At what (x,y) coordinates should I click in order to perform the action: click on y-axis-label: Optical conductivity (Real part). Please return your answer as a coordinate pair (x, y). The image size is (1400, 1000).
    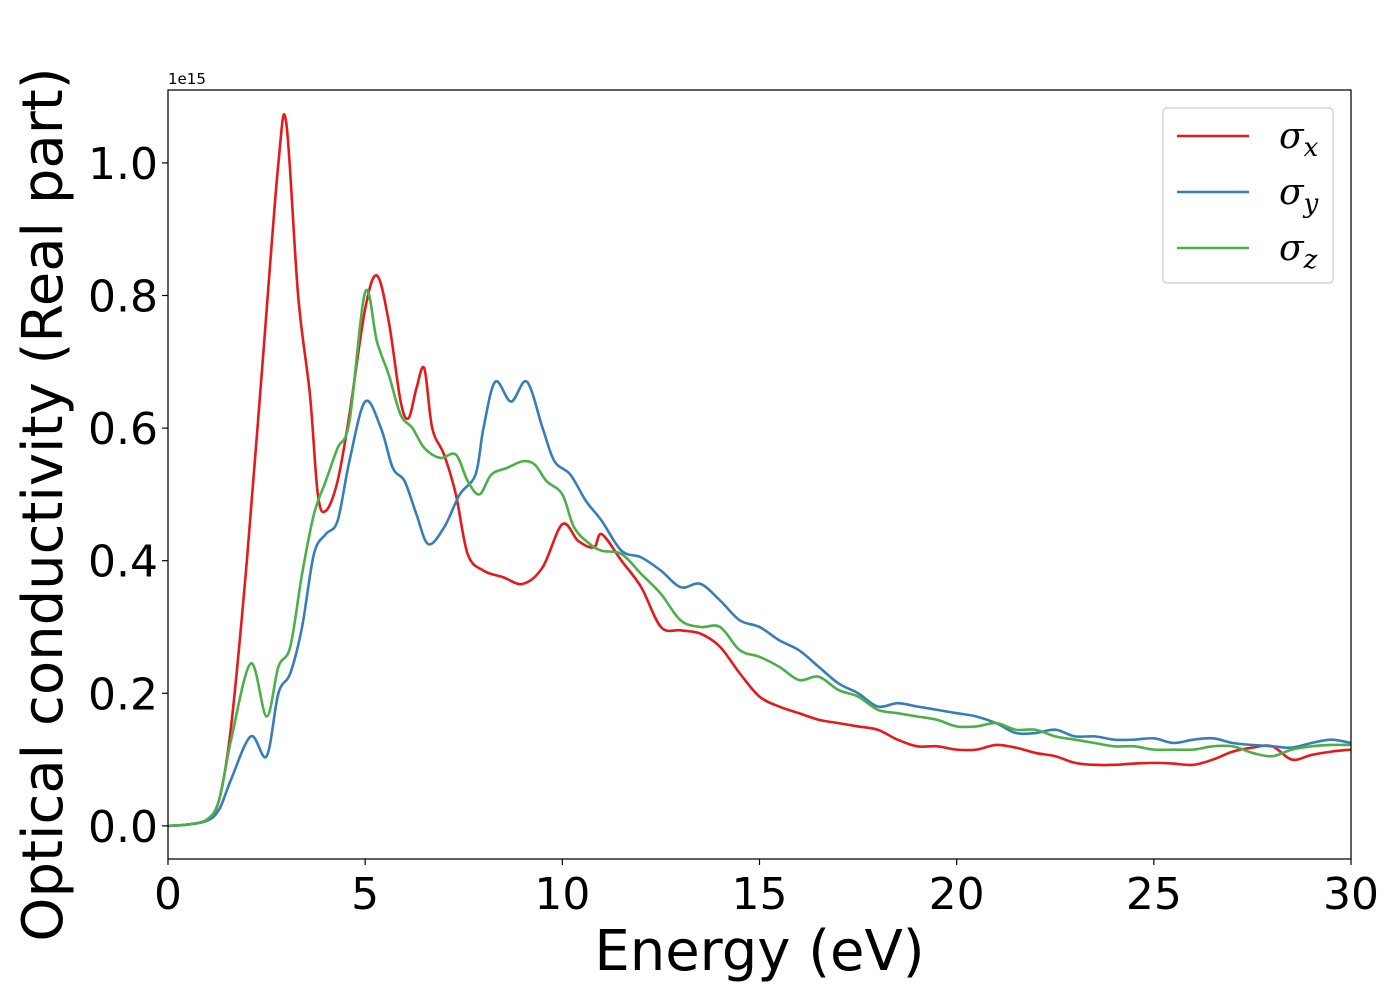
    Looking at the image, I should click on (43, 504).